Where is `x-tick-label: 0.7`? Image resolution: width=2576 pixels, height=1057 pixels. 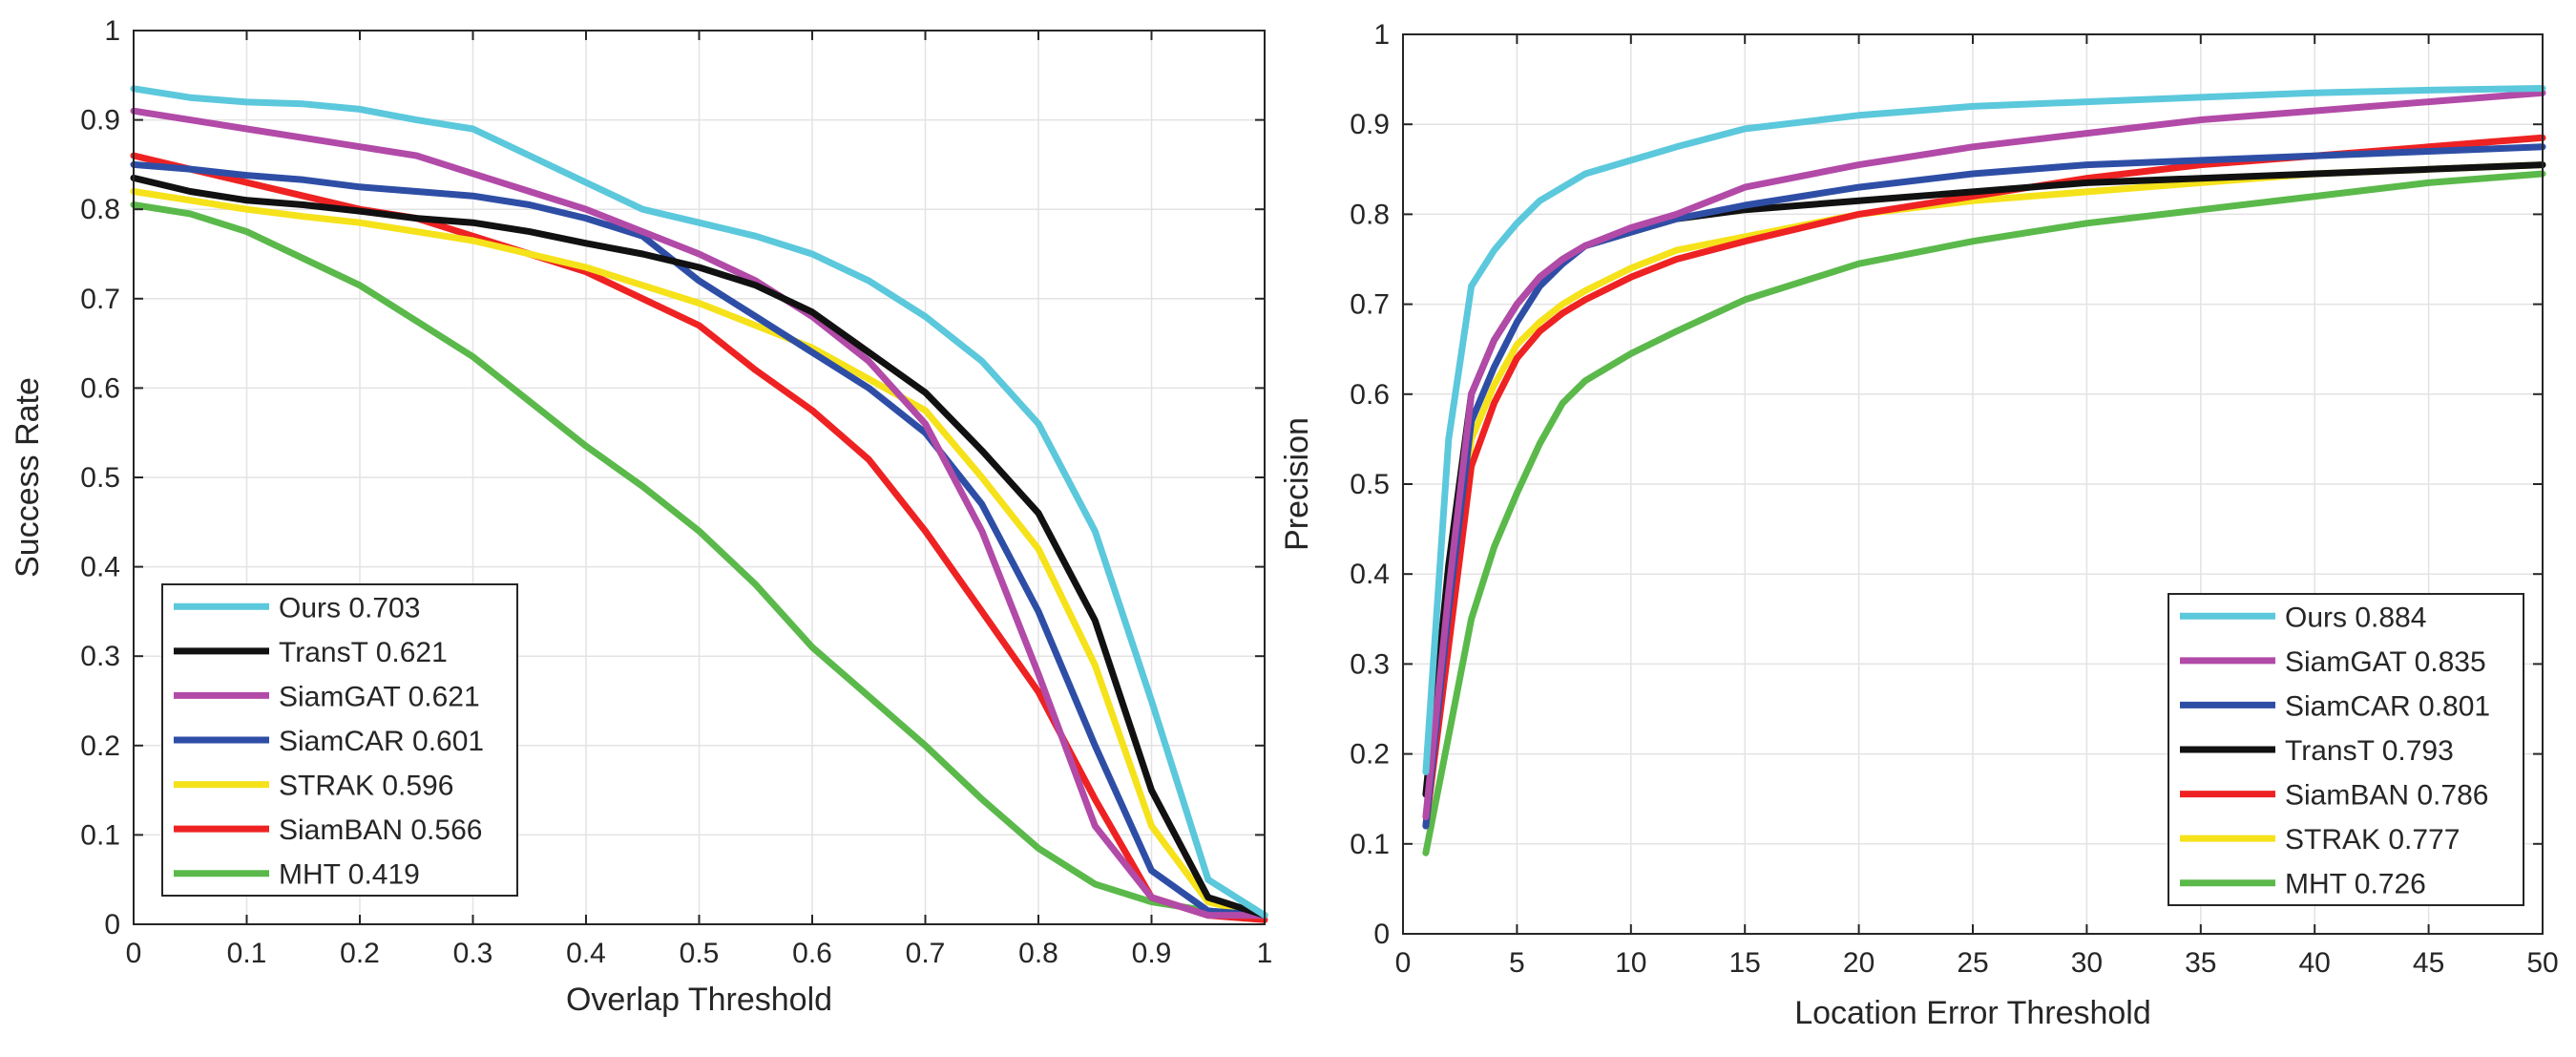 x-tick-label: 0.7 is located at coordinates (926, 953).